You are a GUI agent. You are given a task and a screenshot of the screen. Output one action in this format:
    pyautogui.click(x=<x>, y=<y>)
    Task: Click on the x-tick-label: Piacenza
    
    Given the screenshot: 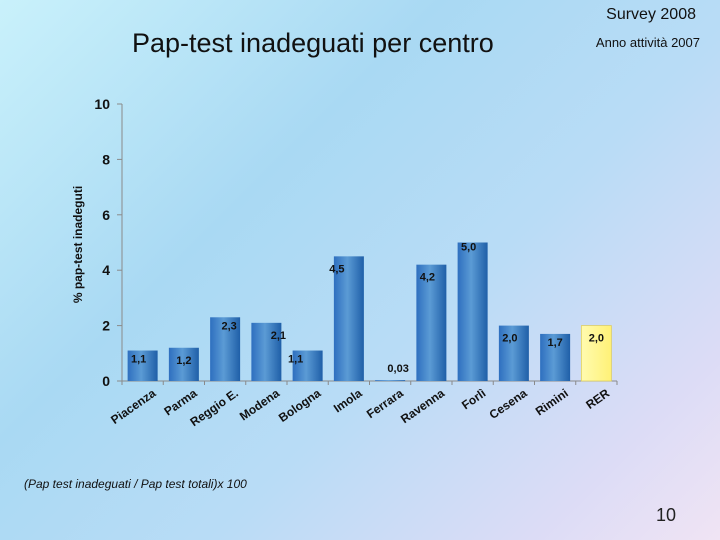 What is the action you would take?
    pyautogui.click(x=133, y=406)
    